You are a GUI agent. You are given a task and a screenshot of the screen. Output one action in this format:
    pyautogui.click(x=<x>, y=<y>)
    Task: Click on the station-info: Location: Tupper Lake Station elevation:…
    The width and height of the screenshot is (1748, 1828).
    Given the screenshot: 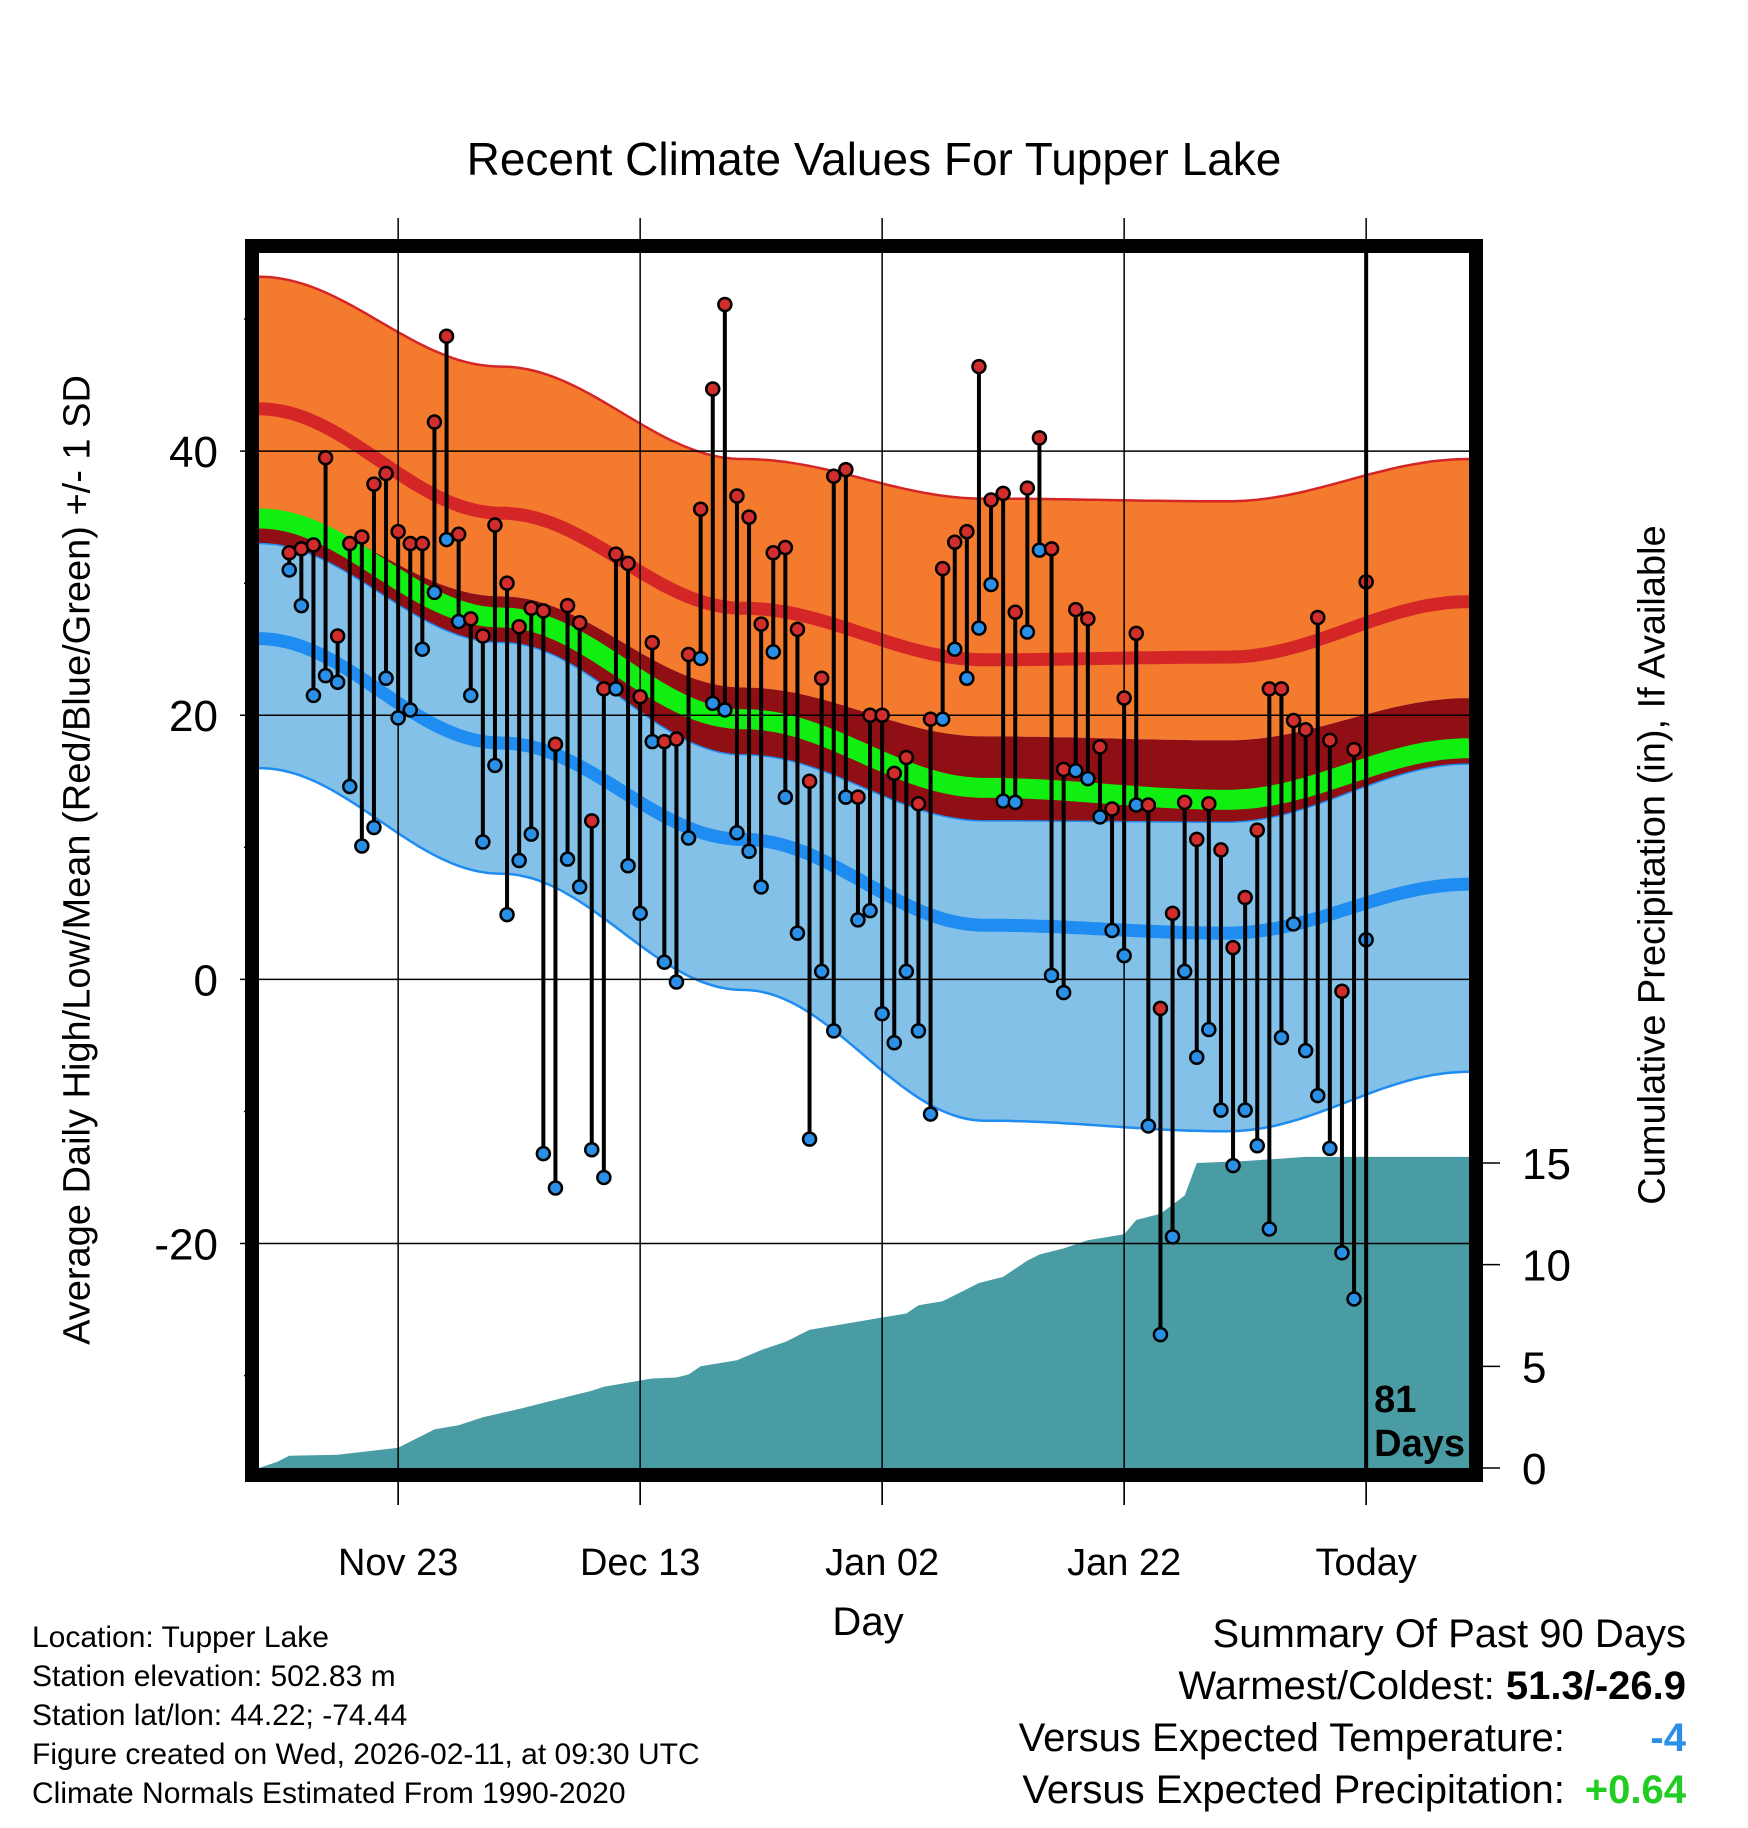 What is the action you would take?
    pyautogui.click(x=366, y=1715)
    